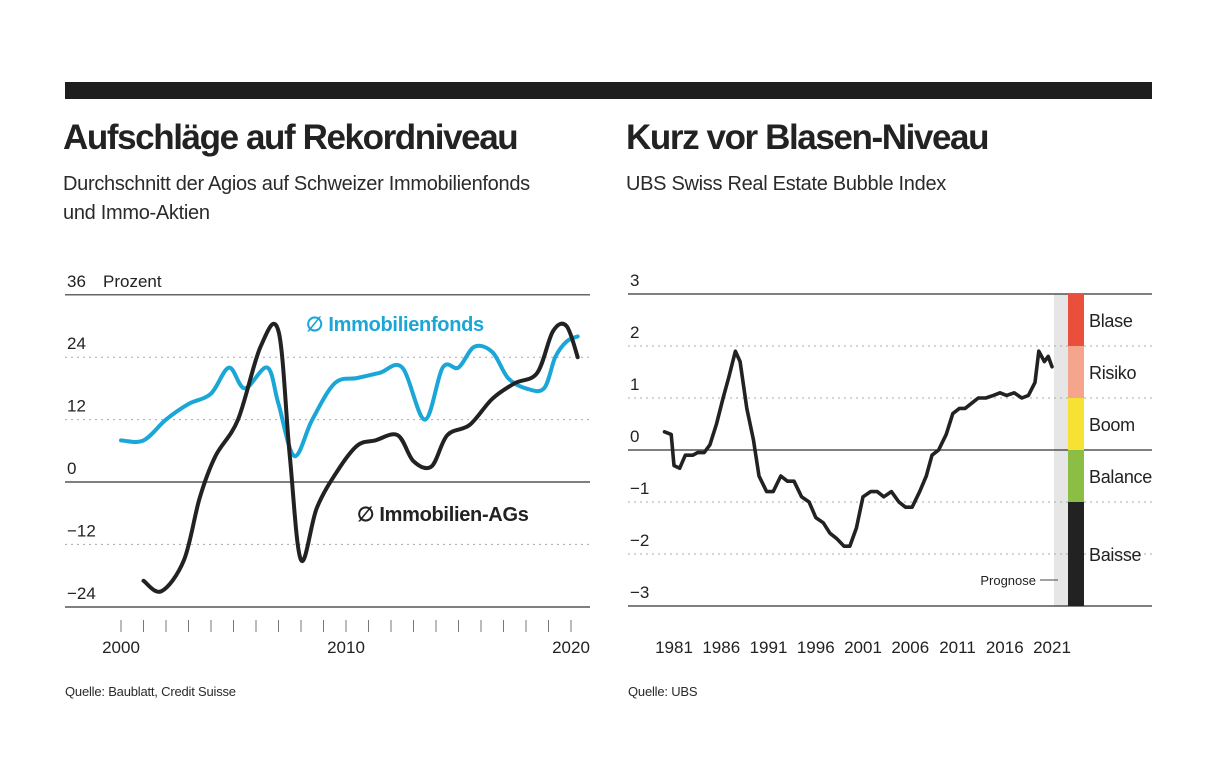 Image resolution: width=1225 pixels, height=779 pixels. What do you see at coordinates (1120, 477) in the screenshot?
I see `zone-label-balance: Balance` at bounding box center [1120, 477].